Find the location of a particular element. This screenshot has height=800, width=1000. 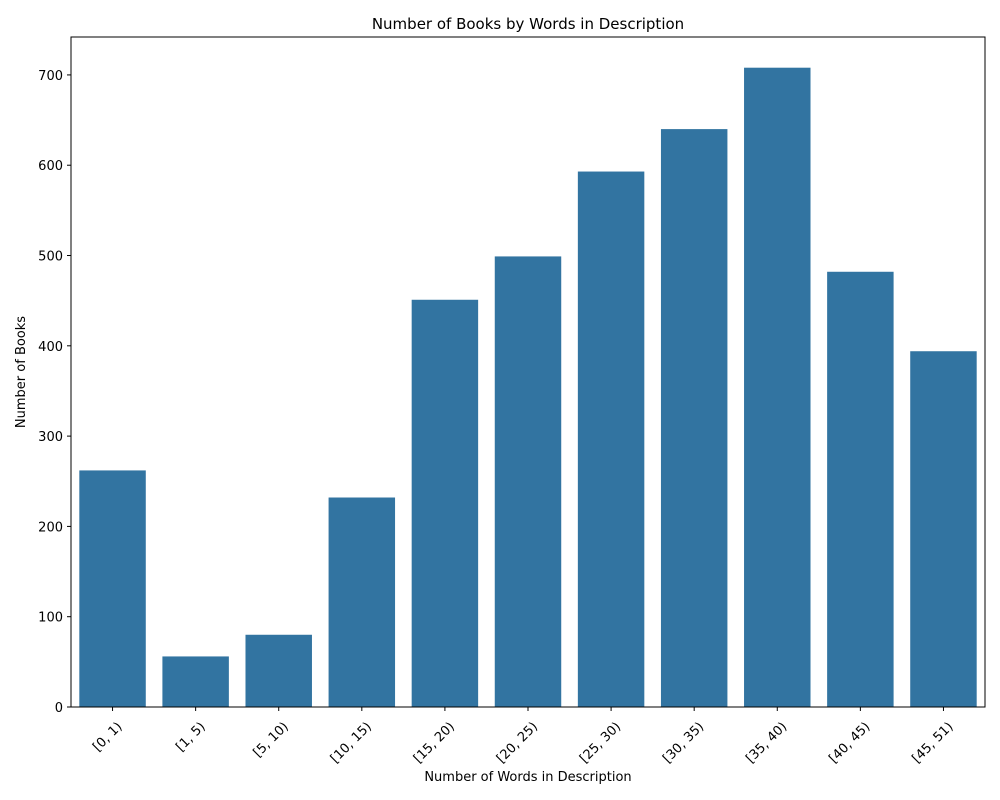

y-tick-label-4: 400 is located at coordinates (50, 347).